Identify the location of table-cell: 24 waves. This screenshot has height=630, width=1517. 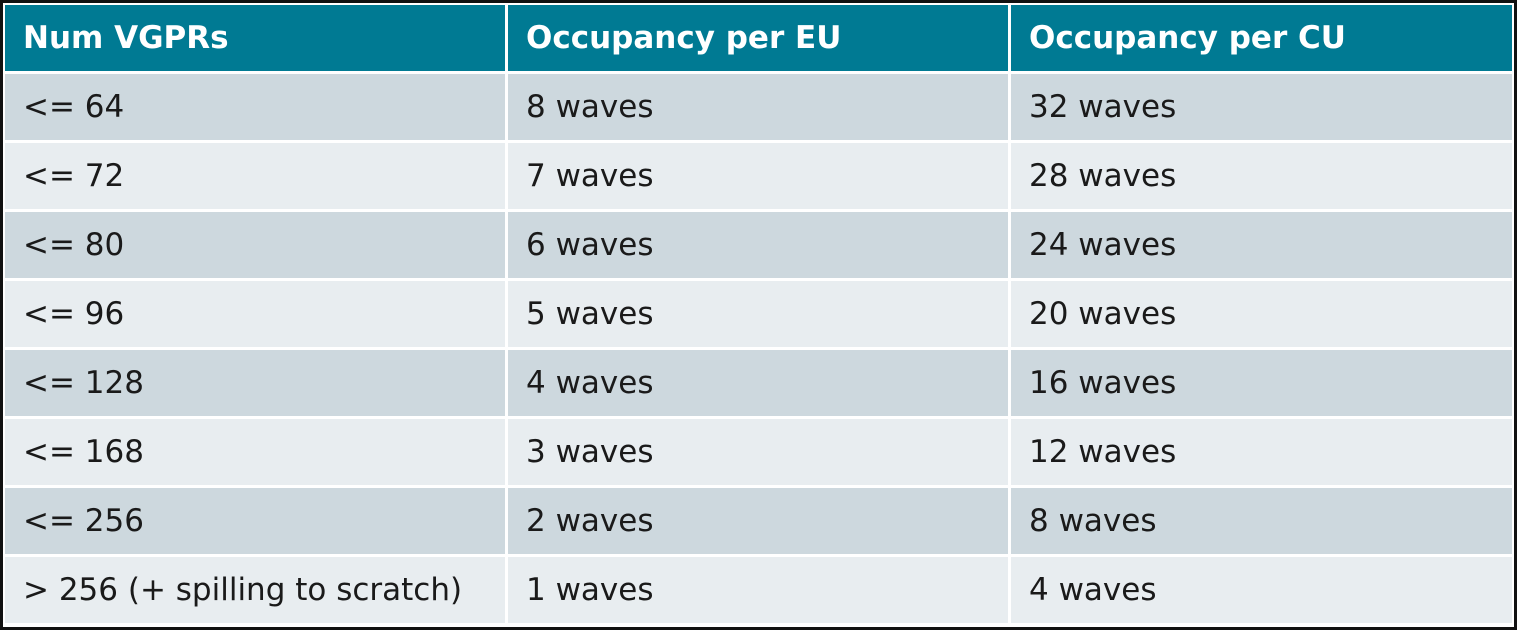
(1261, 245).